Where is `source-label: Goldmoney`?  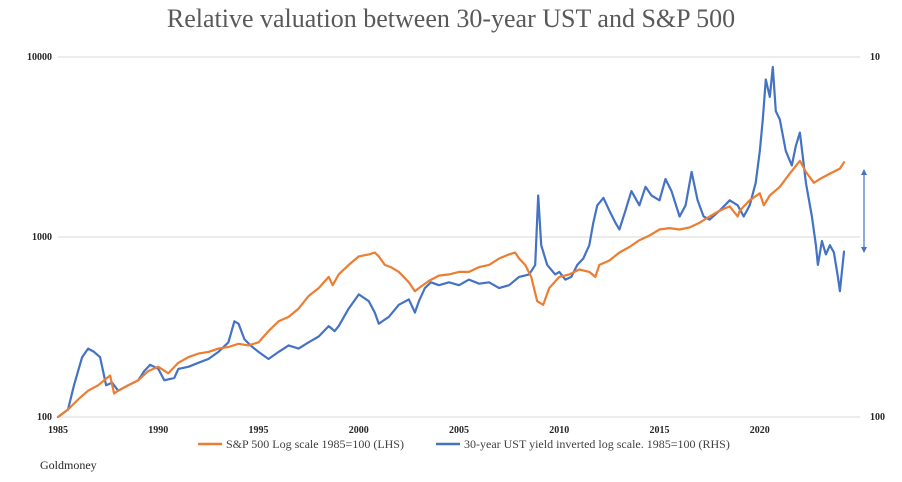
source-label: Goldmoney is located at coordinates (68, 465).